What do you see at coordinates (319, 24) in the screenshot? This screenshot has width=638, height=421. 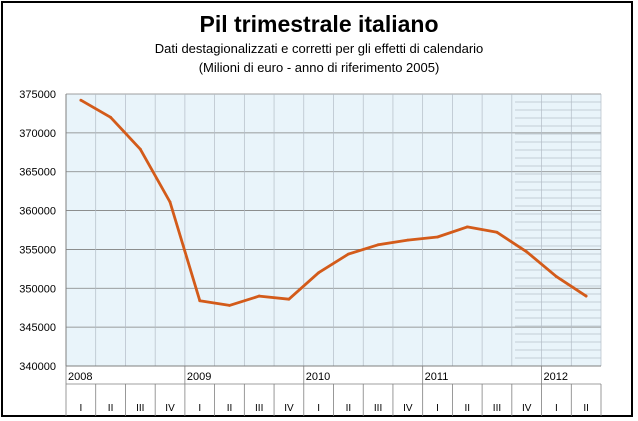 I see `chart-title: Pil trimestrale italiano` at bounding box center [319, 24].